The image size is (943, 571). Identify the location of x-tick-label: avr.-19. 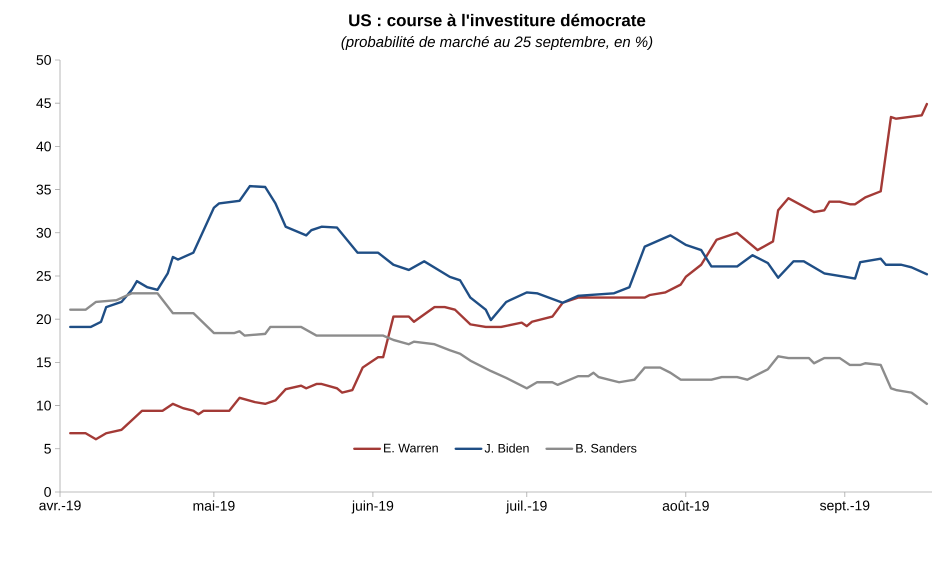
(60, 505).